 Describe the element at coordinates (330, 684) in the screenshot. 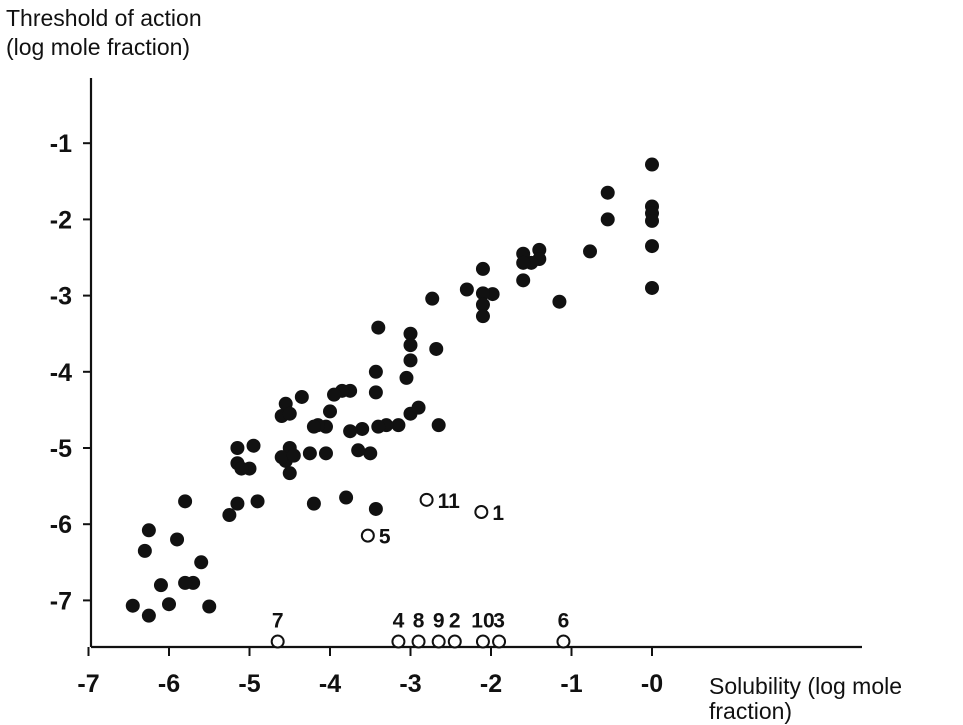

I see `x-tick-label: -4` at that location.